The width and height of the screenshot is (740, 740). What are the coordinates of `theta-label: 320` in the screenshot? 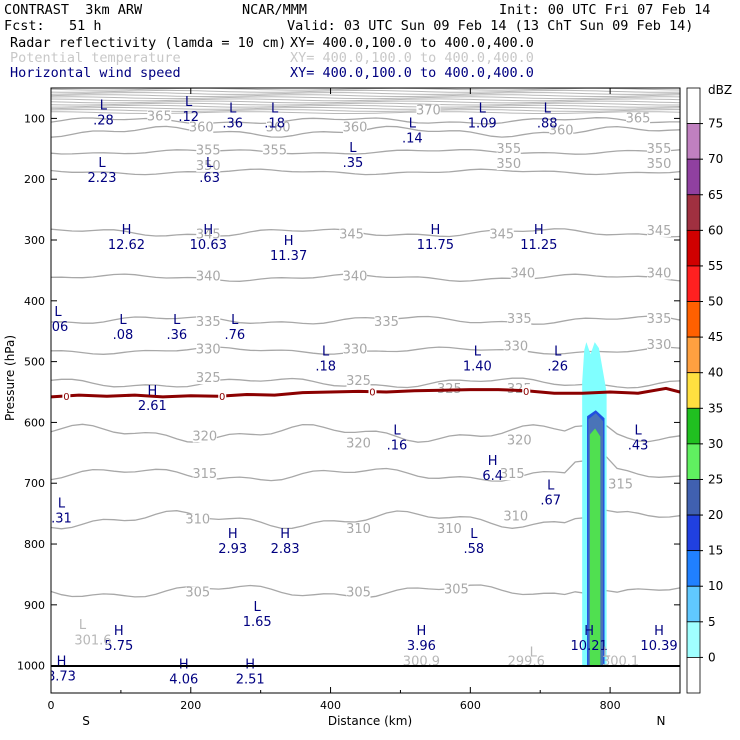 It's located at (519, 441).